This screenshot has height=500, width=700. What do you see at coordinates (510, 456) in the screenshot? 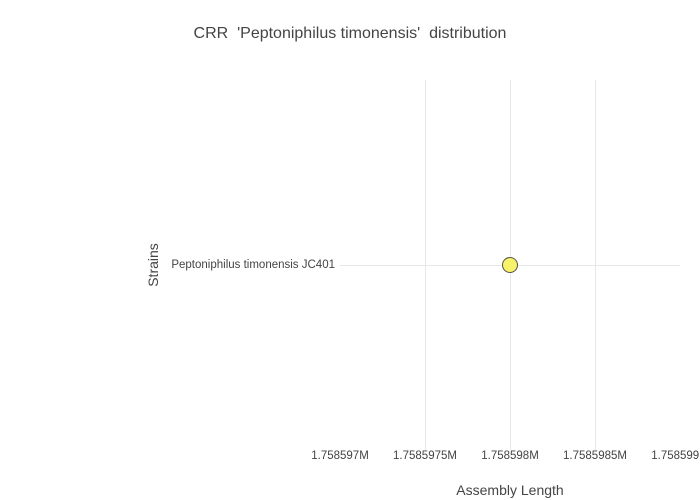
I see `x-tick-label: 1.758598M` at bounding box center [510, 456].